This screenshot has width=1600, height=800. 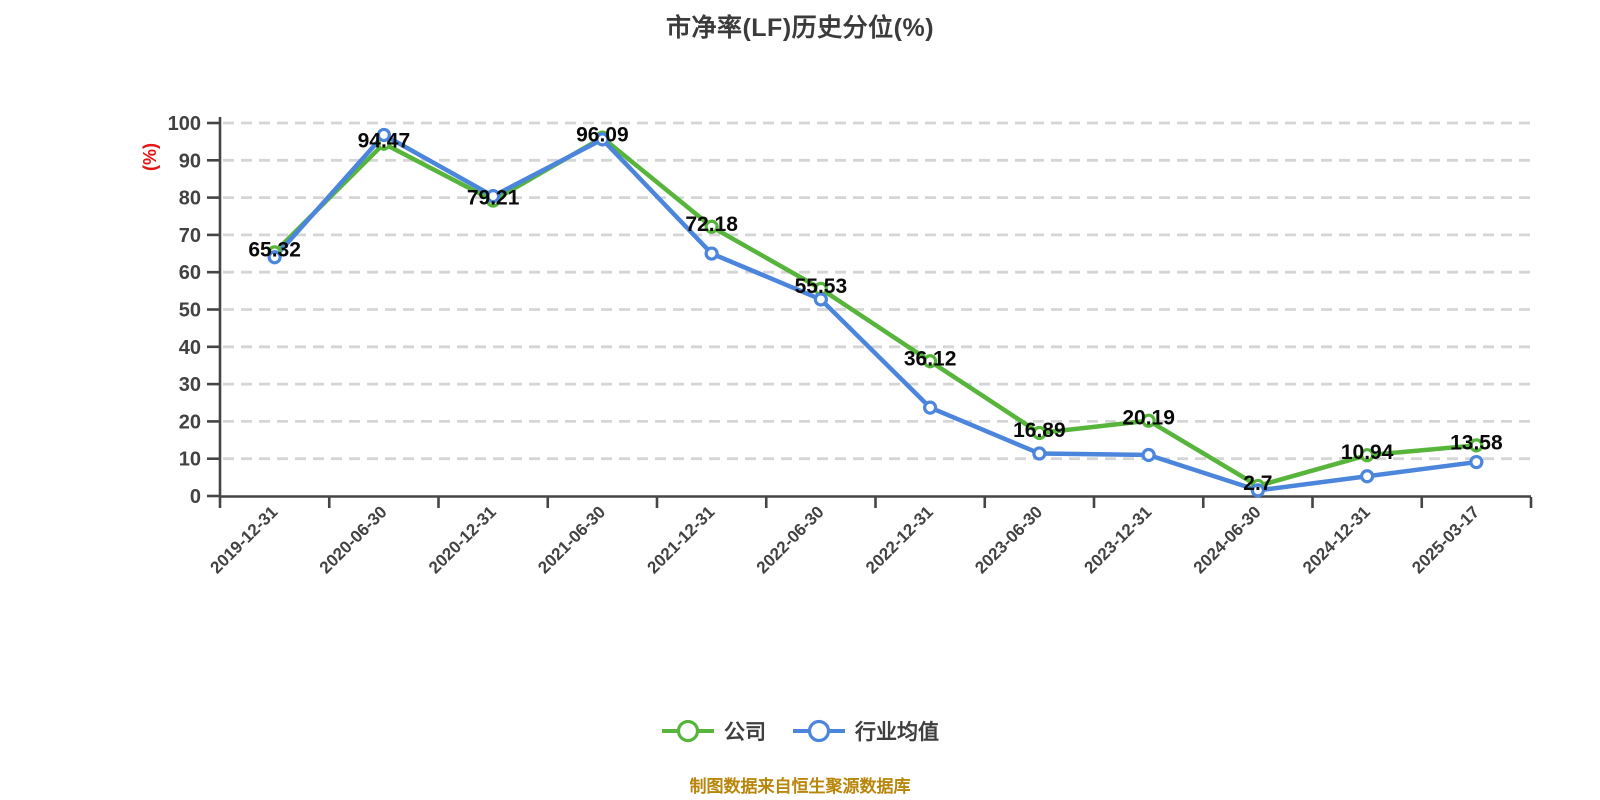 I want to click on x-axis-label: 2022-06-30, so click(x=790, y=539).